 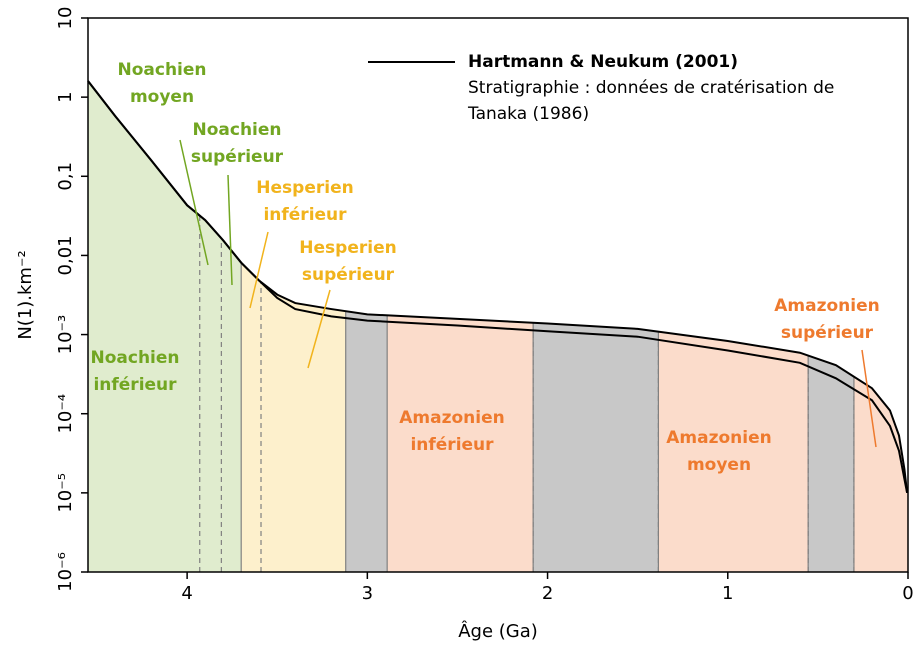 What do you see at coordinates (65, 335) in the screenshot?
I see `y-tick-label: 10⁻³` at bounding box center [65, 335].